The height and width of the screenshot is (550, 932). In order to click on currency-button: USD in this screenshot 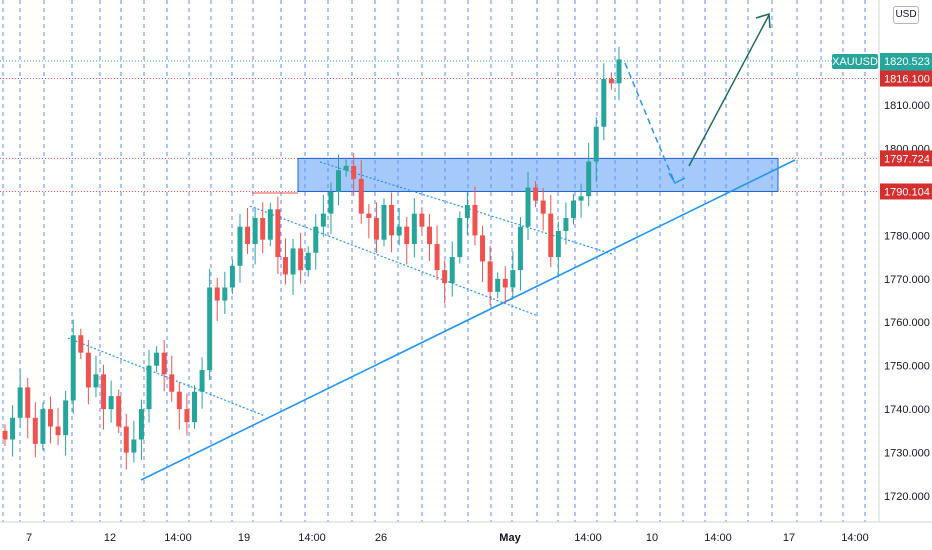, I will do `click(906, 15)`.